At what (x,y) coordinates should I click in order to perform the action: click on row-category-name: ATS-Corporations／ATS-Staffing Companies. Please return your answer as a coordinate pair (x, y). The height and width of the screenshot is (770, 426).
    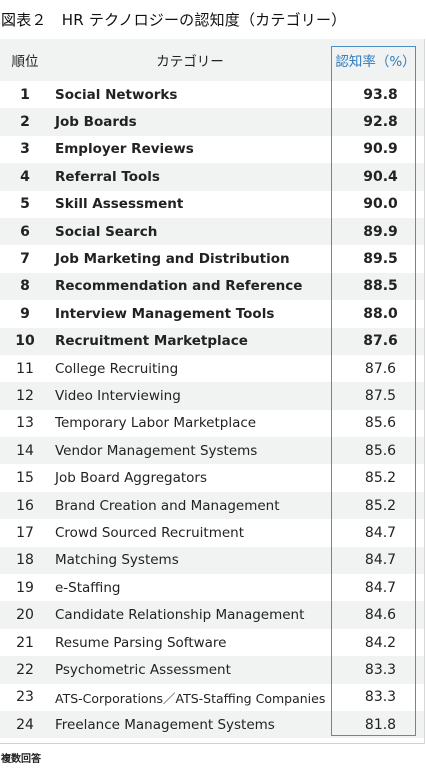
    Looking at the image, I should click on (190, 698).